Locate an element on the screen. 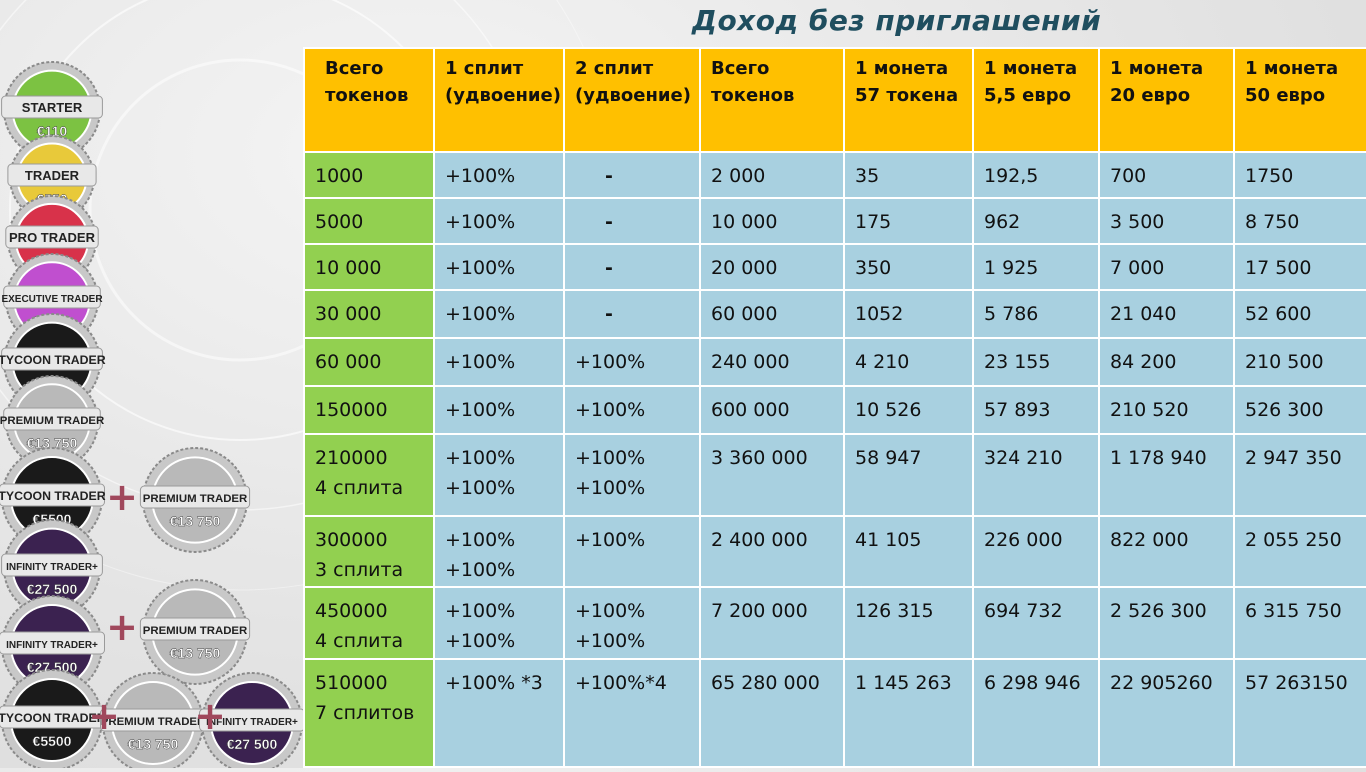 The image size is (1366, 772). table-cell: 20 000 is located at coordinates (772, 267).